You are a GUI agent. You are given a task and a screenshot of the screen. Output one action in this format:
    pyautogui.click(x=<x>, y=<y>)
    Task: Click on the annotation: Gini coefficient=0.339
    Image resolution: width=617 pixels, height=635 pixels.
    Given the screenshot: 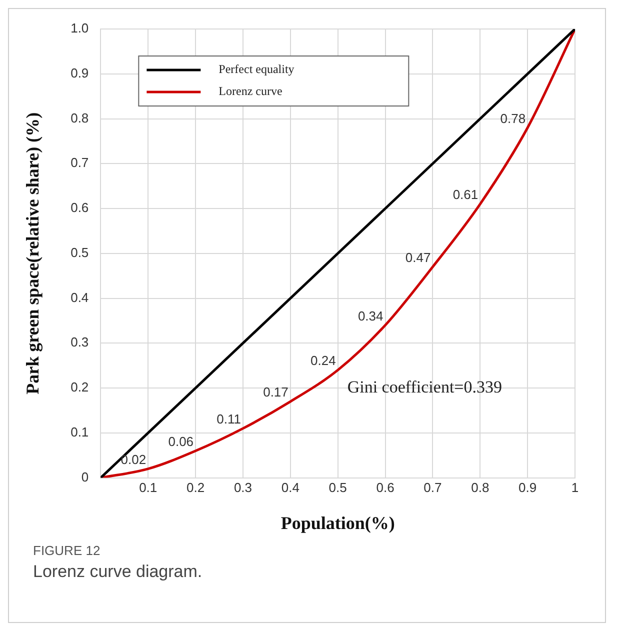 What is the action you would take?
    pyautogui.click(x=424, y=387)
    